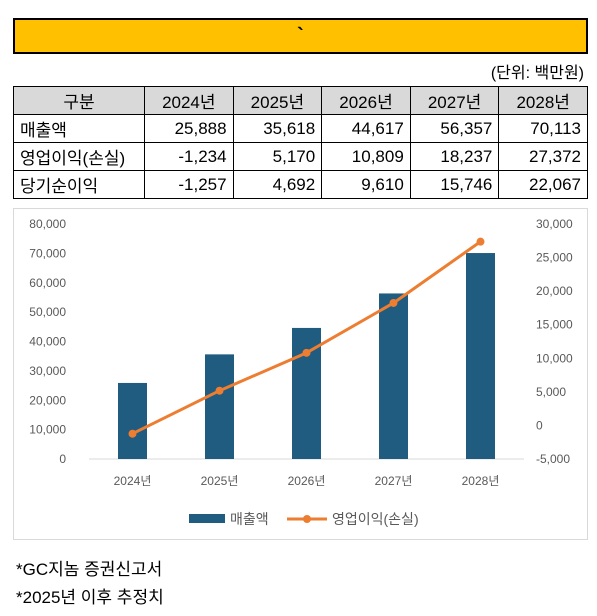  What do you see at coordinates (189, 100) in the screenshot?
I see `header-cell: 2024년` at bounding box center [189, 100].